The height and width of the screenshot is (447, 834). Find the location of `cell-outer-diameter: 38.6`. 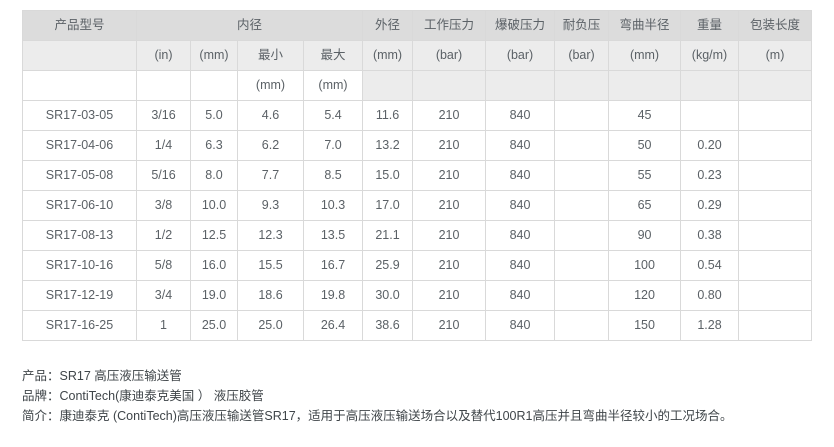

cell-outer-diameter: 38.6 is located at coordinates (388, 325).